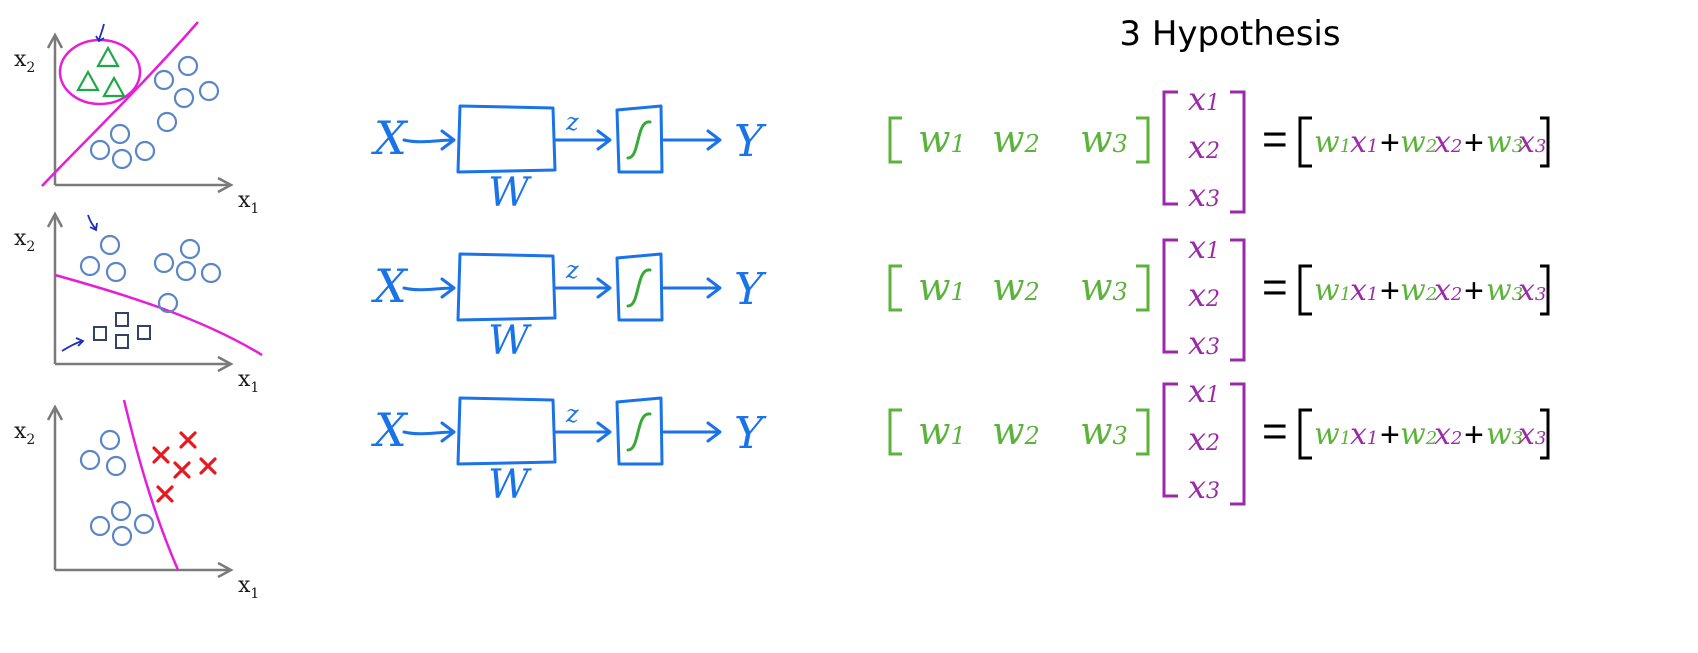  I want to click on input-vector-bracket-right, so click(1238, 300).